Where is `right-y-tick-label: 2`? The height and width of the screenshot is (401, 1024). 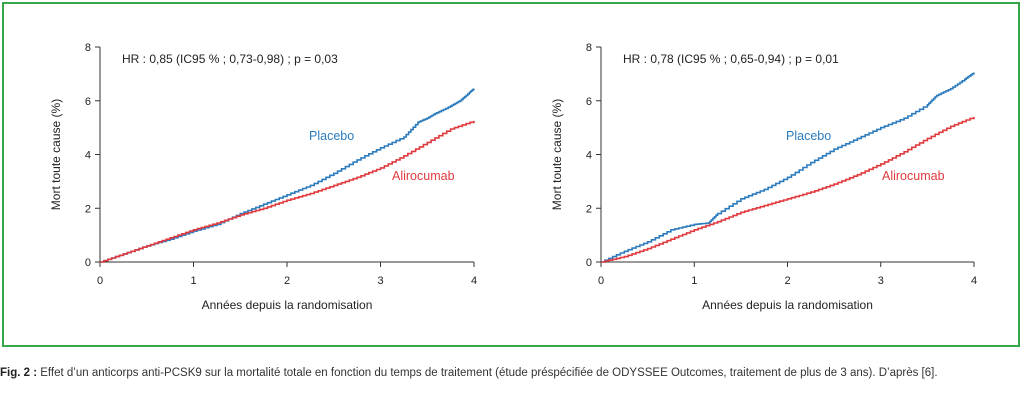
right-y-tick-label: 2 is located at coordinates (589, 209).